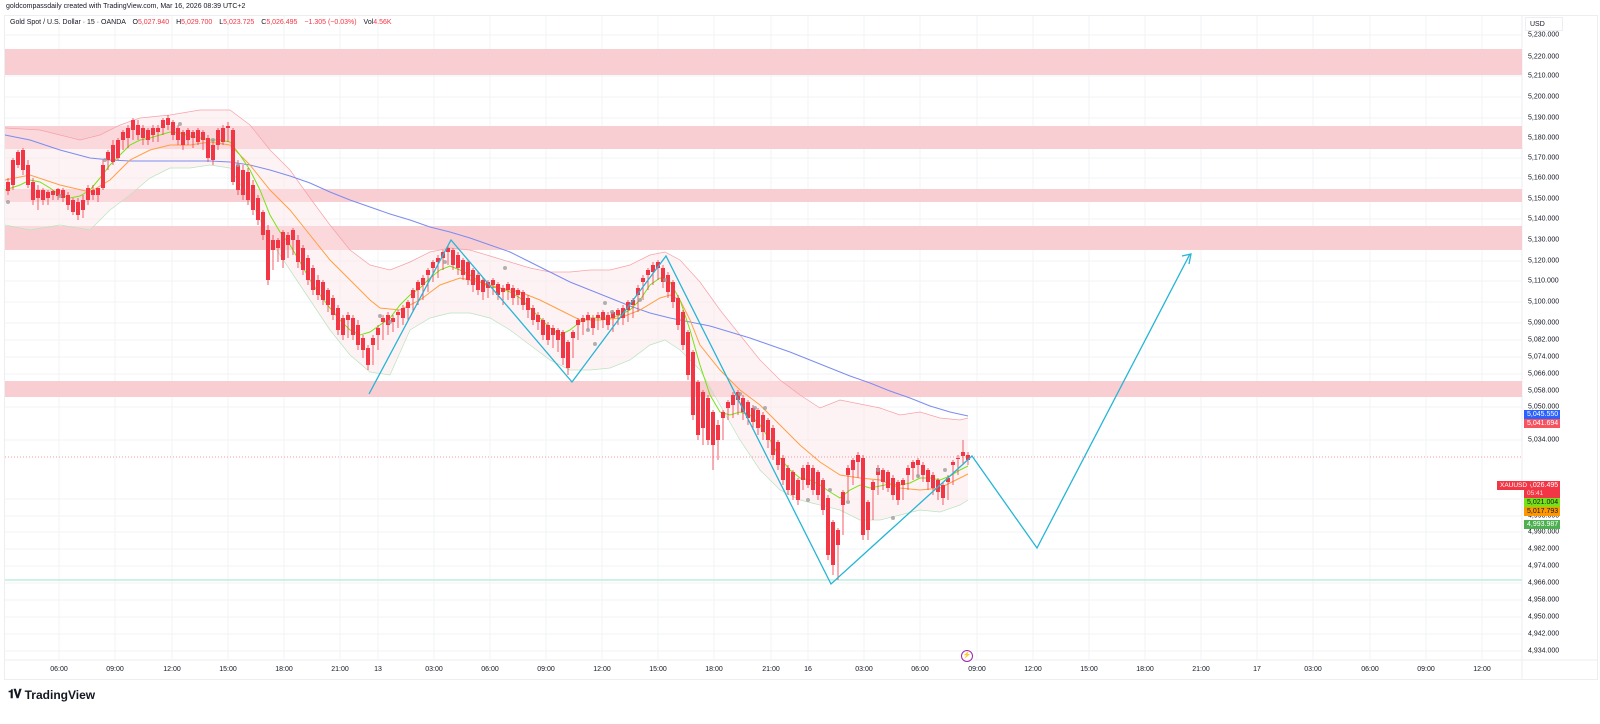 The image size is (1600, 724). I want to click on close-label: C, so click(264, 22).